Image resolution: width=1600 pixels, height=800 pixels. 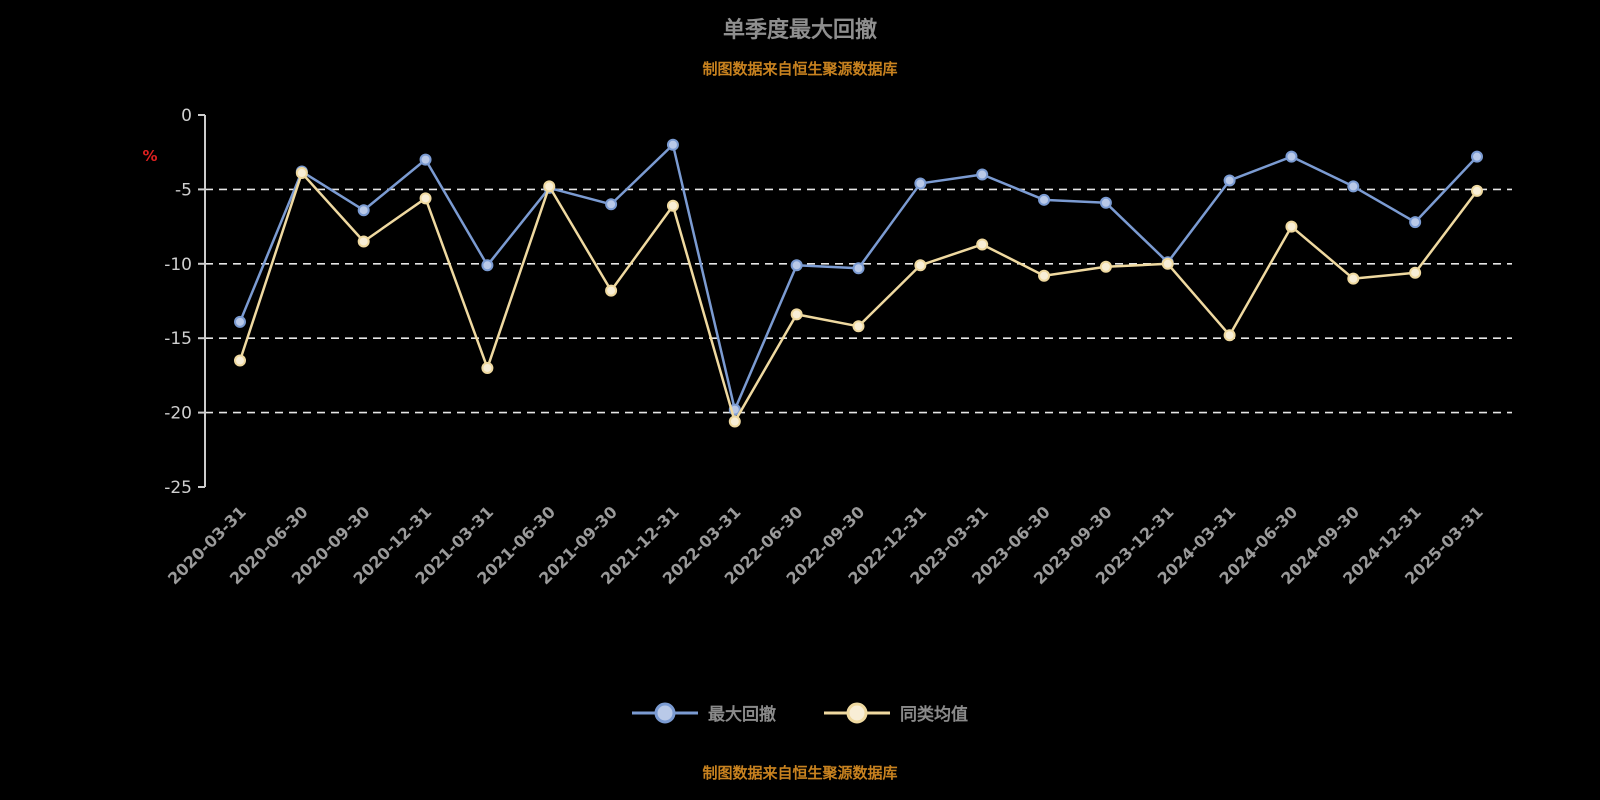 I want to click on legend-item-category-average: 同类均值, so click(x=896, y=712).